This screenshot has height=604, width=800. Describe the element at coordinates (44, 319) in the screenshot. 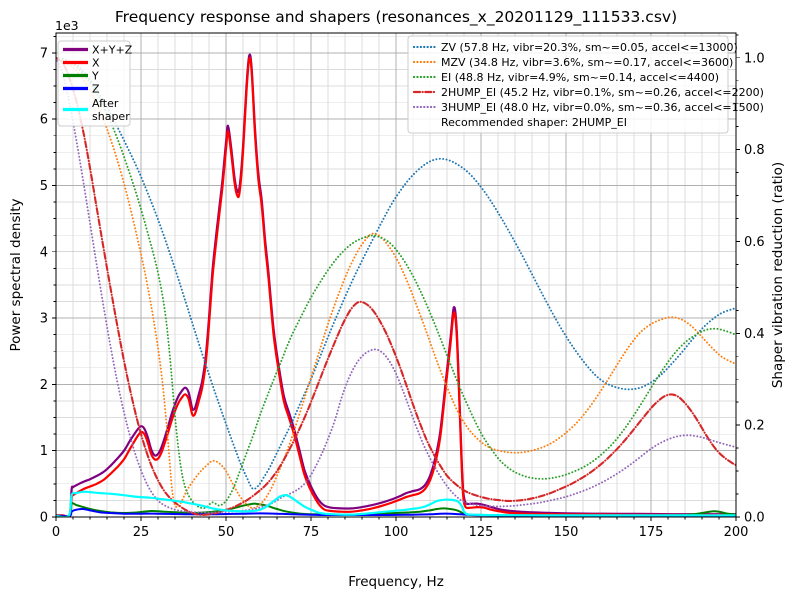

I see `y-left-tick-label: 3` at that location.